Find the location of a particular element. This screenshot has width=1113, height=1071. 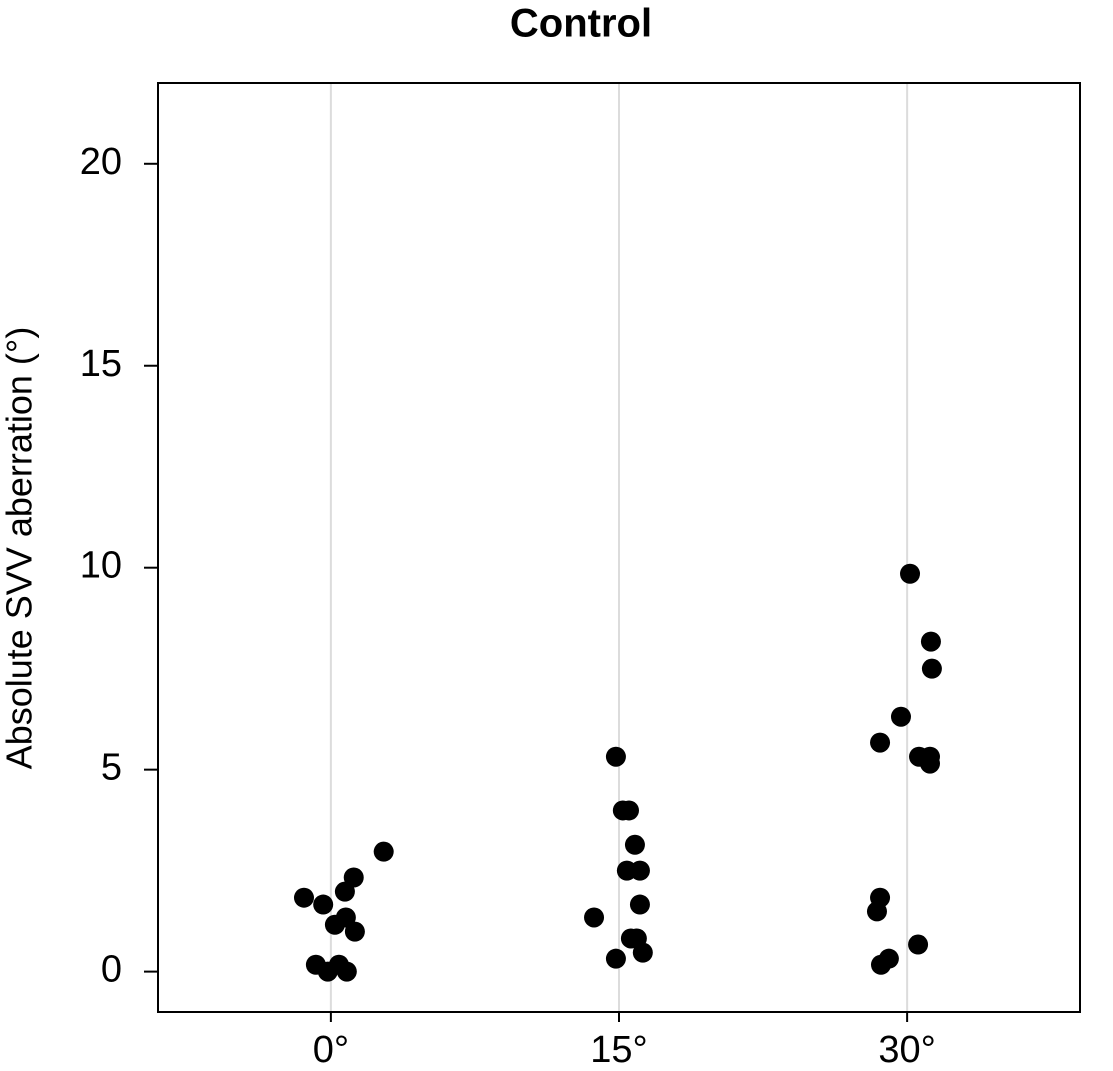

chart-title: Control is located at coordinates (581, 24).